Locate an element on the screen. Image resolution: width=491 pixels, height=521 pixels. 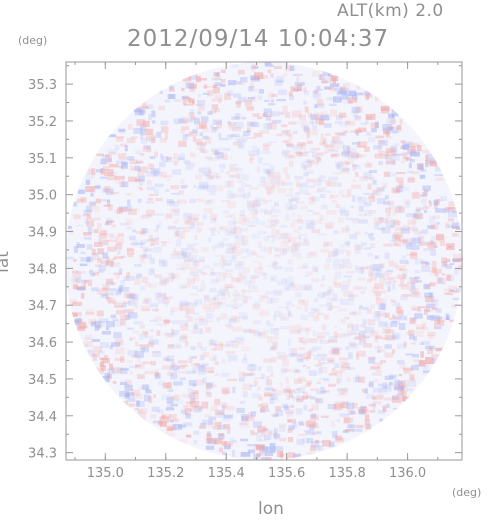
y-tick-label: 34.7 is located at coordinates (42, 306).